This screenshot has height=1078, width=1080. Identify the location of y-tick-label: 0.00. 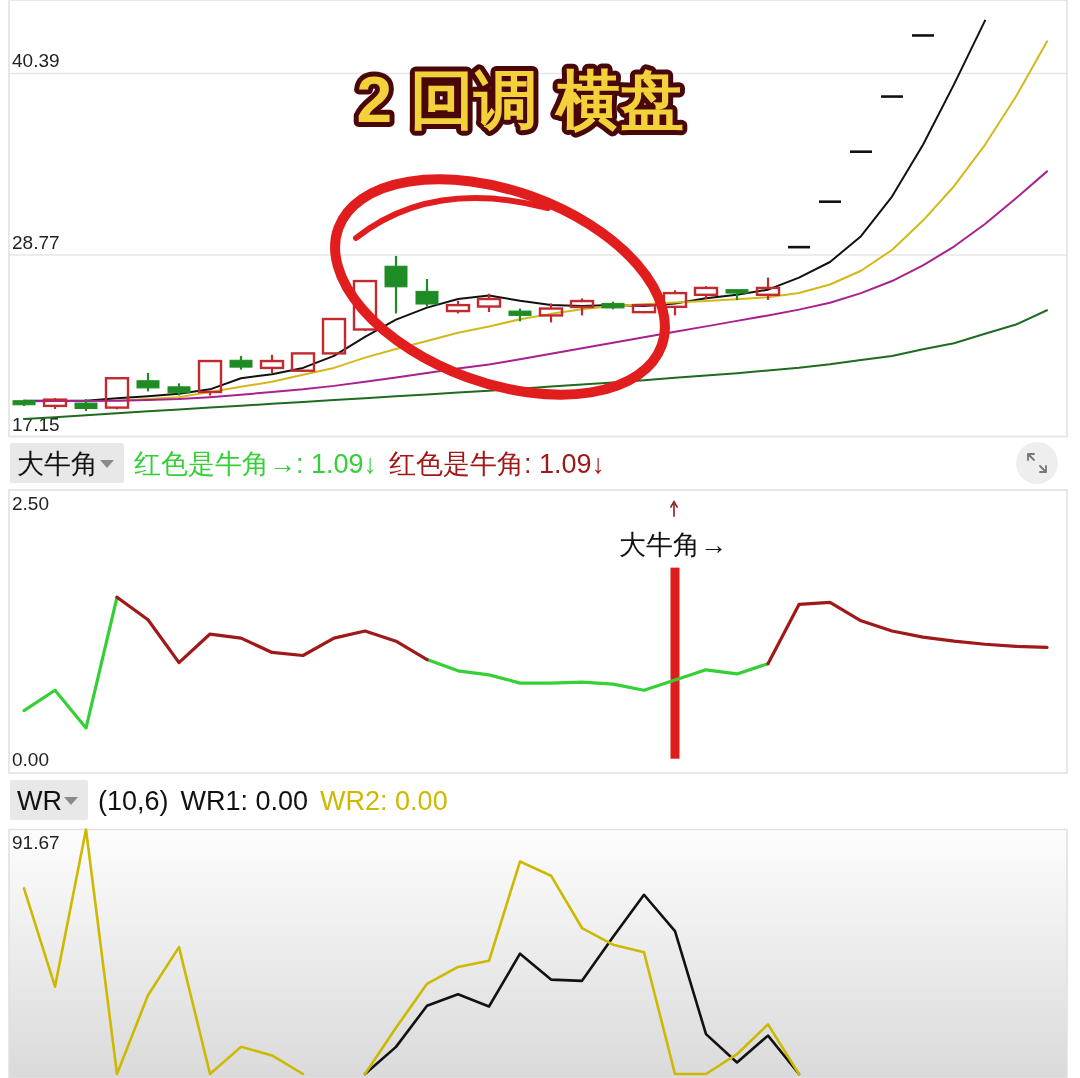
(30, 759).